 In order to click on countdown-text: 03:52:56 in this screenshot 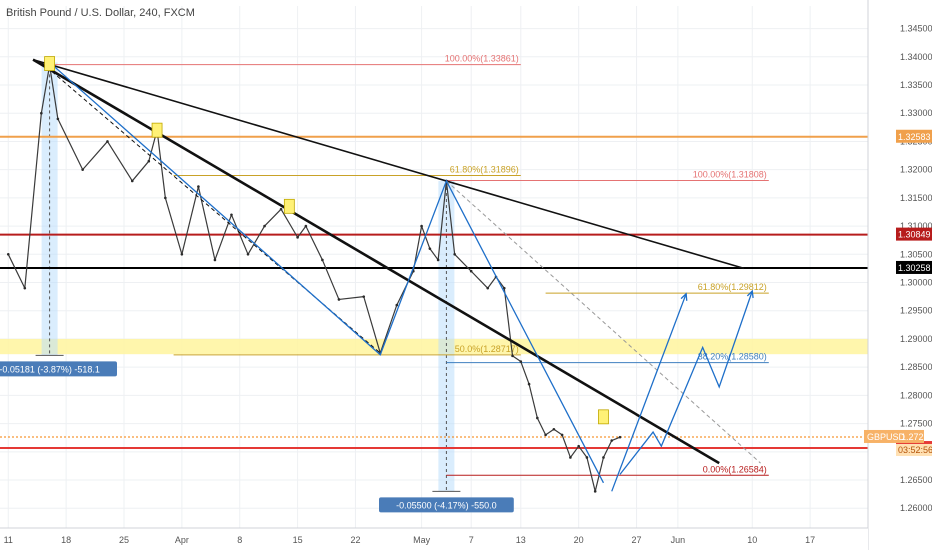, I will do `click(915, 450)`.